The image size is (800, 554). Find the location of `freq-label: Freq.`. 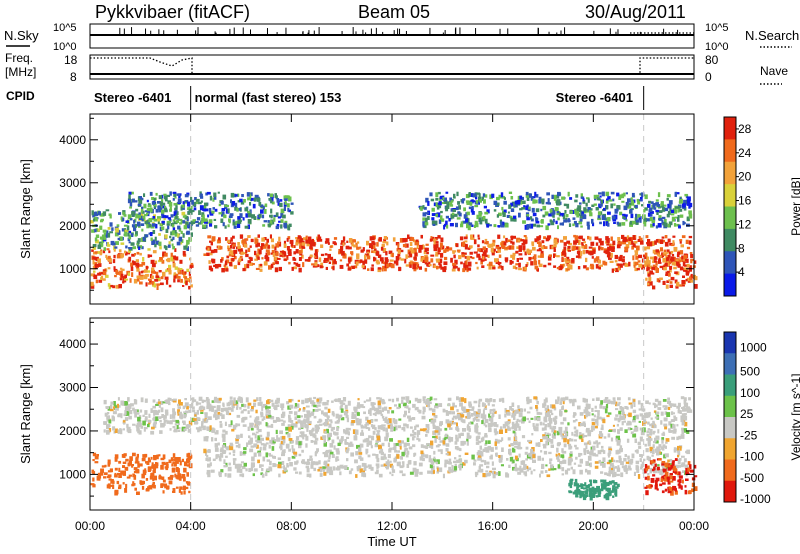

freq-label: Freq. is located at coordinates (19, 58).